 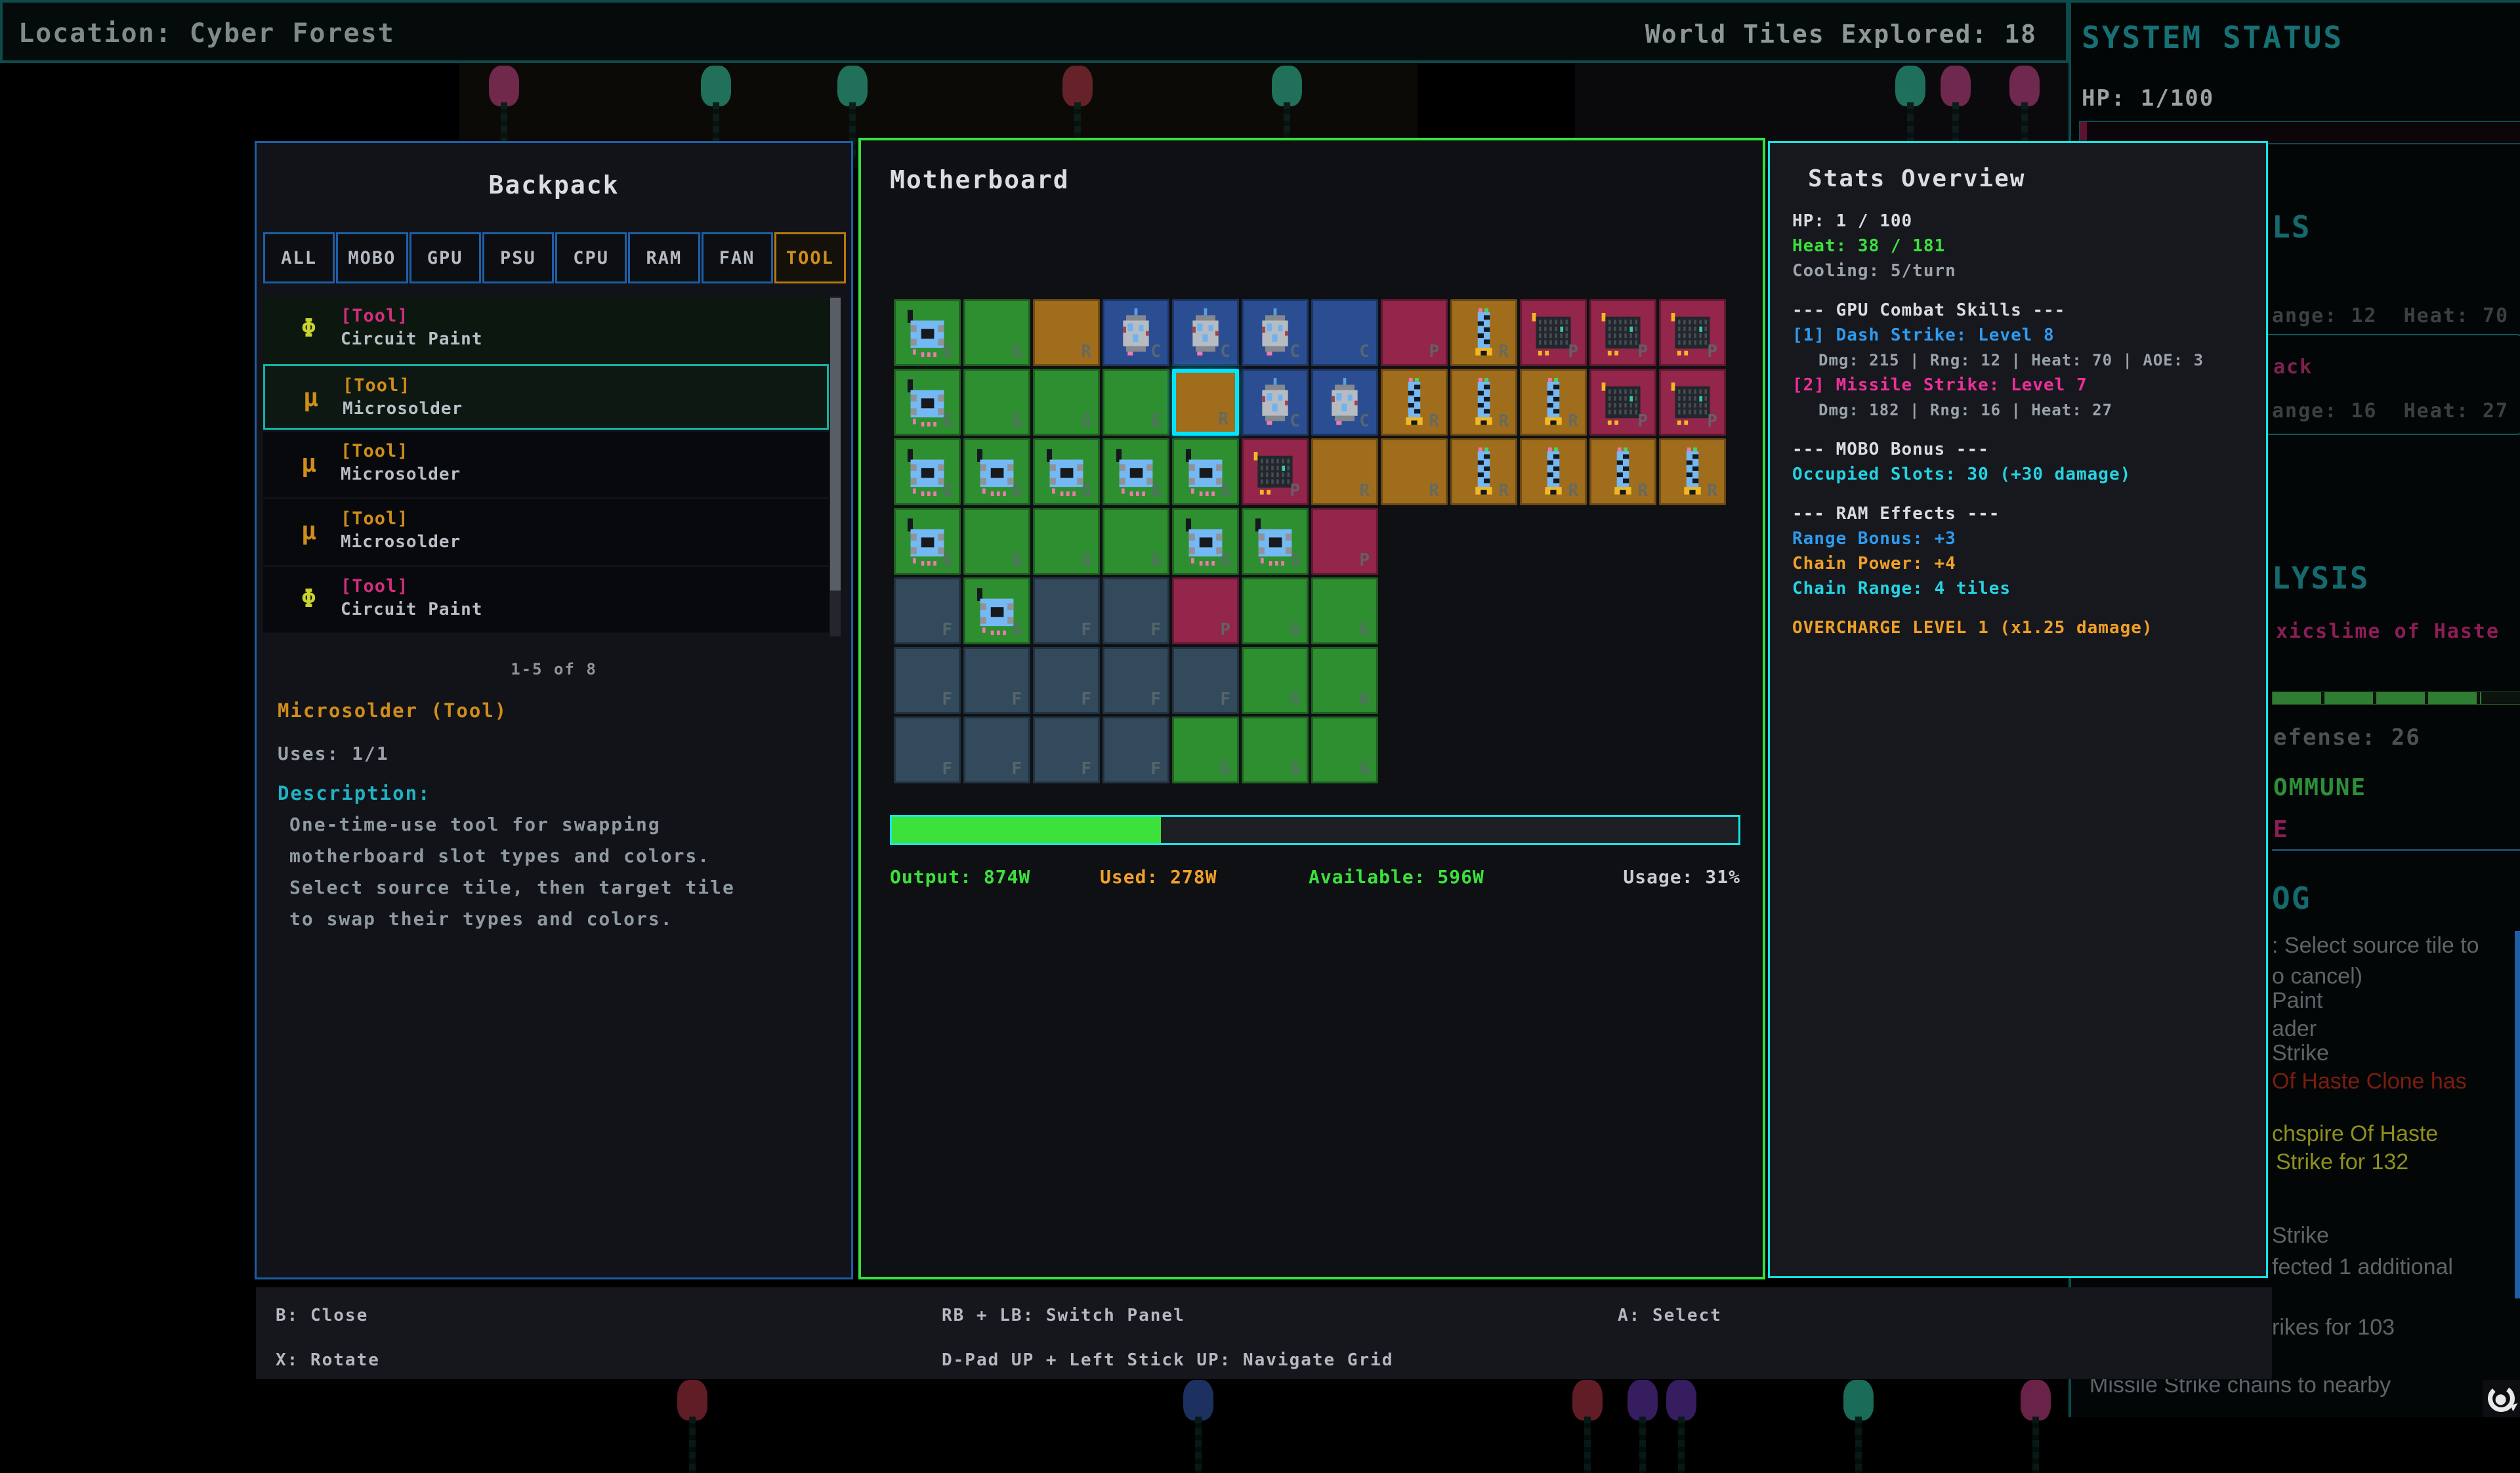 What do you see at coordinates (1962, 474) in the screenshot?
I see `stat-line: Occupied Slots: 30 (+30 damage)` at bounding box center [1962, 474].